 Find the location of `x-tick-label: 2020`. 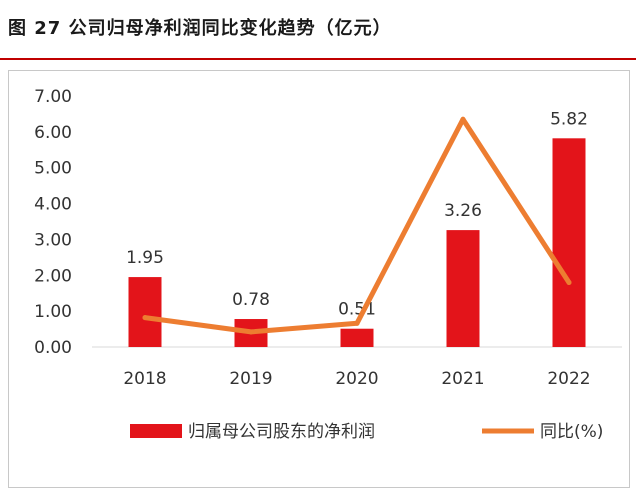

x-tick-label: 2020 is located at coordinates (356, 379).